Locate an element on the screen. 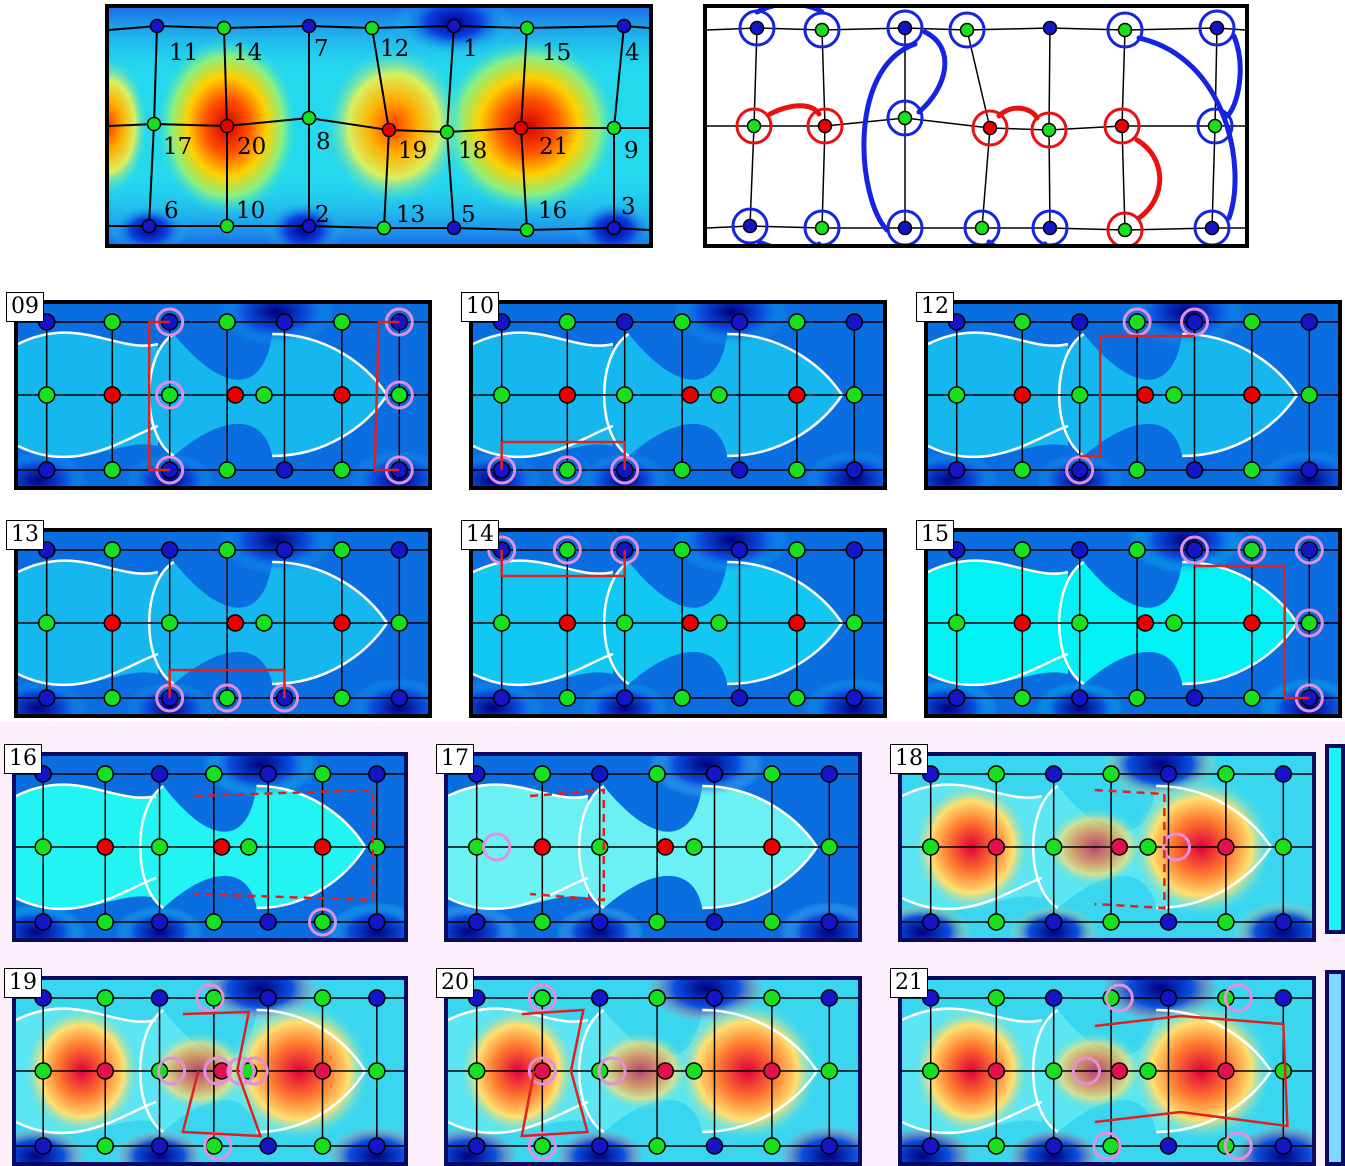 This screenshot has height=1166, width=1345. frame-18-svg is located at coordinates (1107, 847).